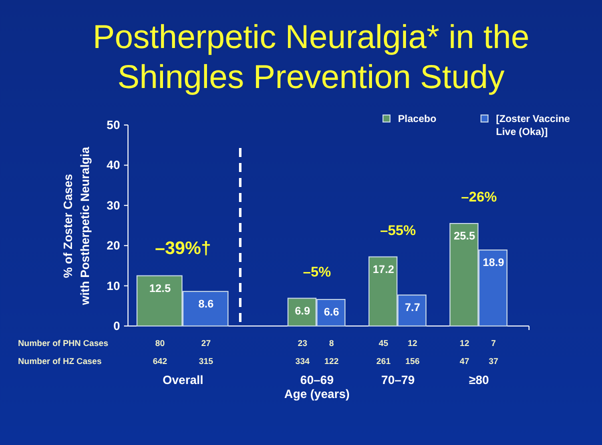 The height and width of the screenshot is (445, 602). I want to click on text: 156, so click(412, 361).